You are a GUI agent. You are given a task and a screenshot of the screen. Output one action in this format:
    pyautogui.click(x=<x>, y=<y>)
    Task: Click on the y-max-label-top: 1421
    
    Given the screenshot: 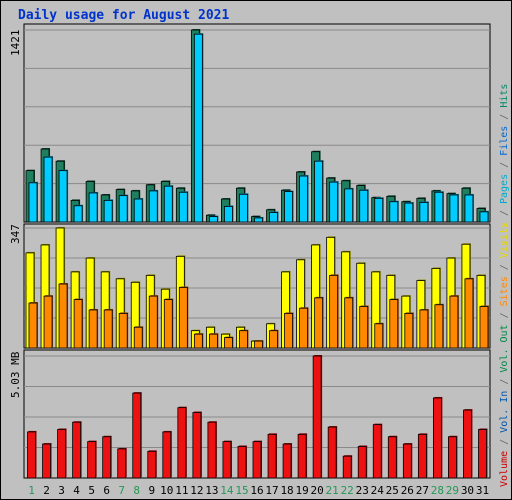 What is the action you would take?
    pyautogui.click(x=15, y=43)
    